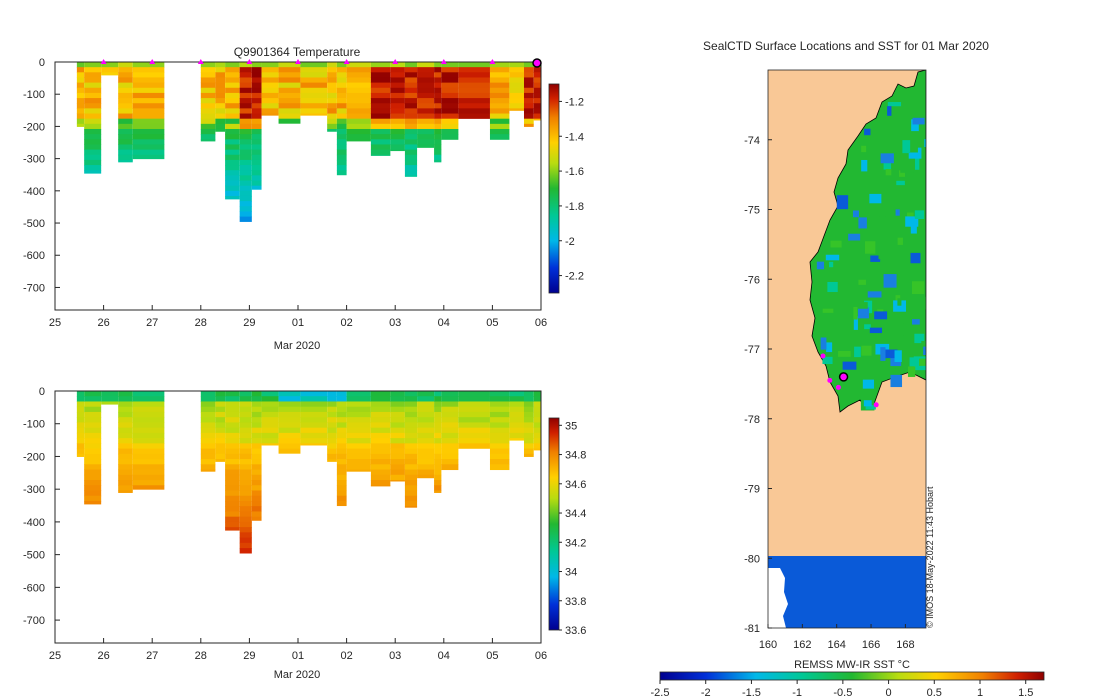  Describe the element at coordinates (751, 693) in the screenshot. I see `sst-colorbar-tick-label: -1.5` at that location.